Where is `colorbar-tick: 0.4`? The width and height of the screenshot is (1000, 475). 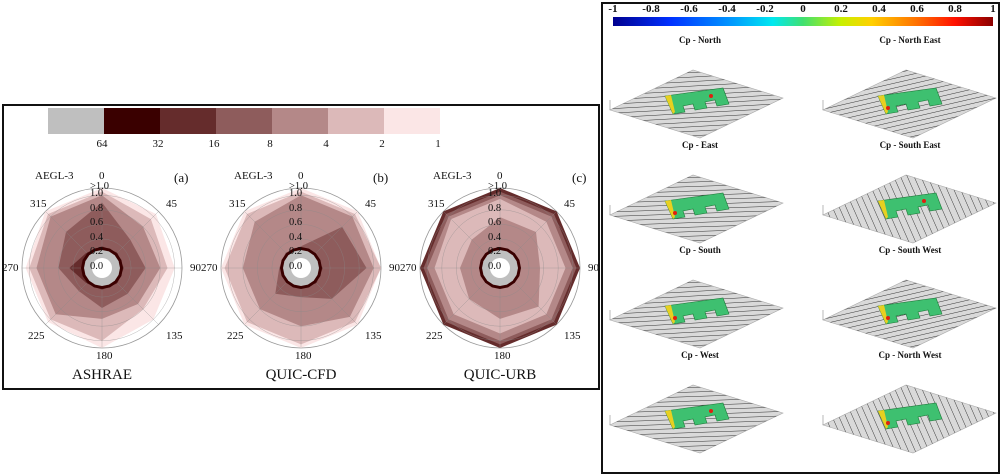 colorbar-tick: 0.4 is located at coordinates (879, 9).